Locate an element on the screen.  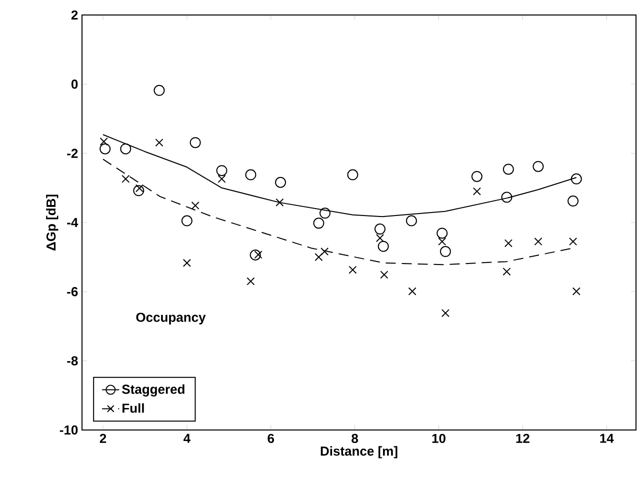
y-tick-label: -10 is located at coordinates (69, 430).